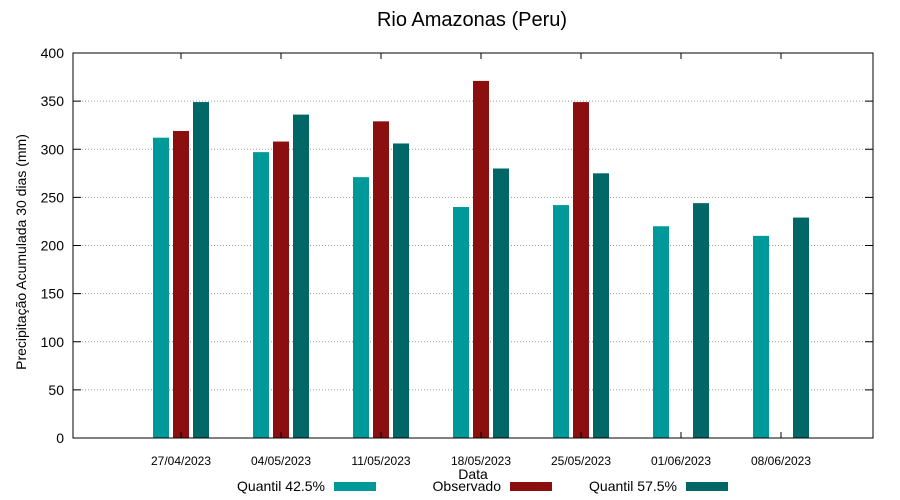 This screenshot has height=500, width=900. I want to click on x-tick-label: 04/05/2023, so click(281, 461).